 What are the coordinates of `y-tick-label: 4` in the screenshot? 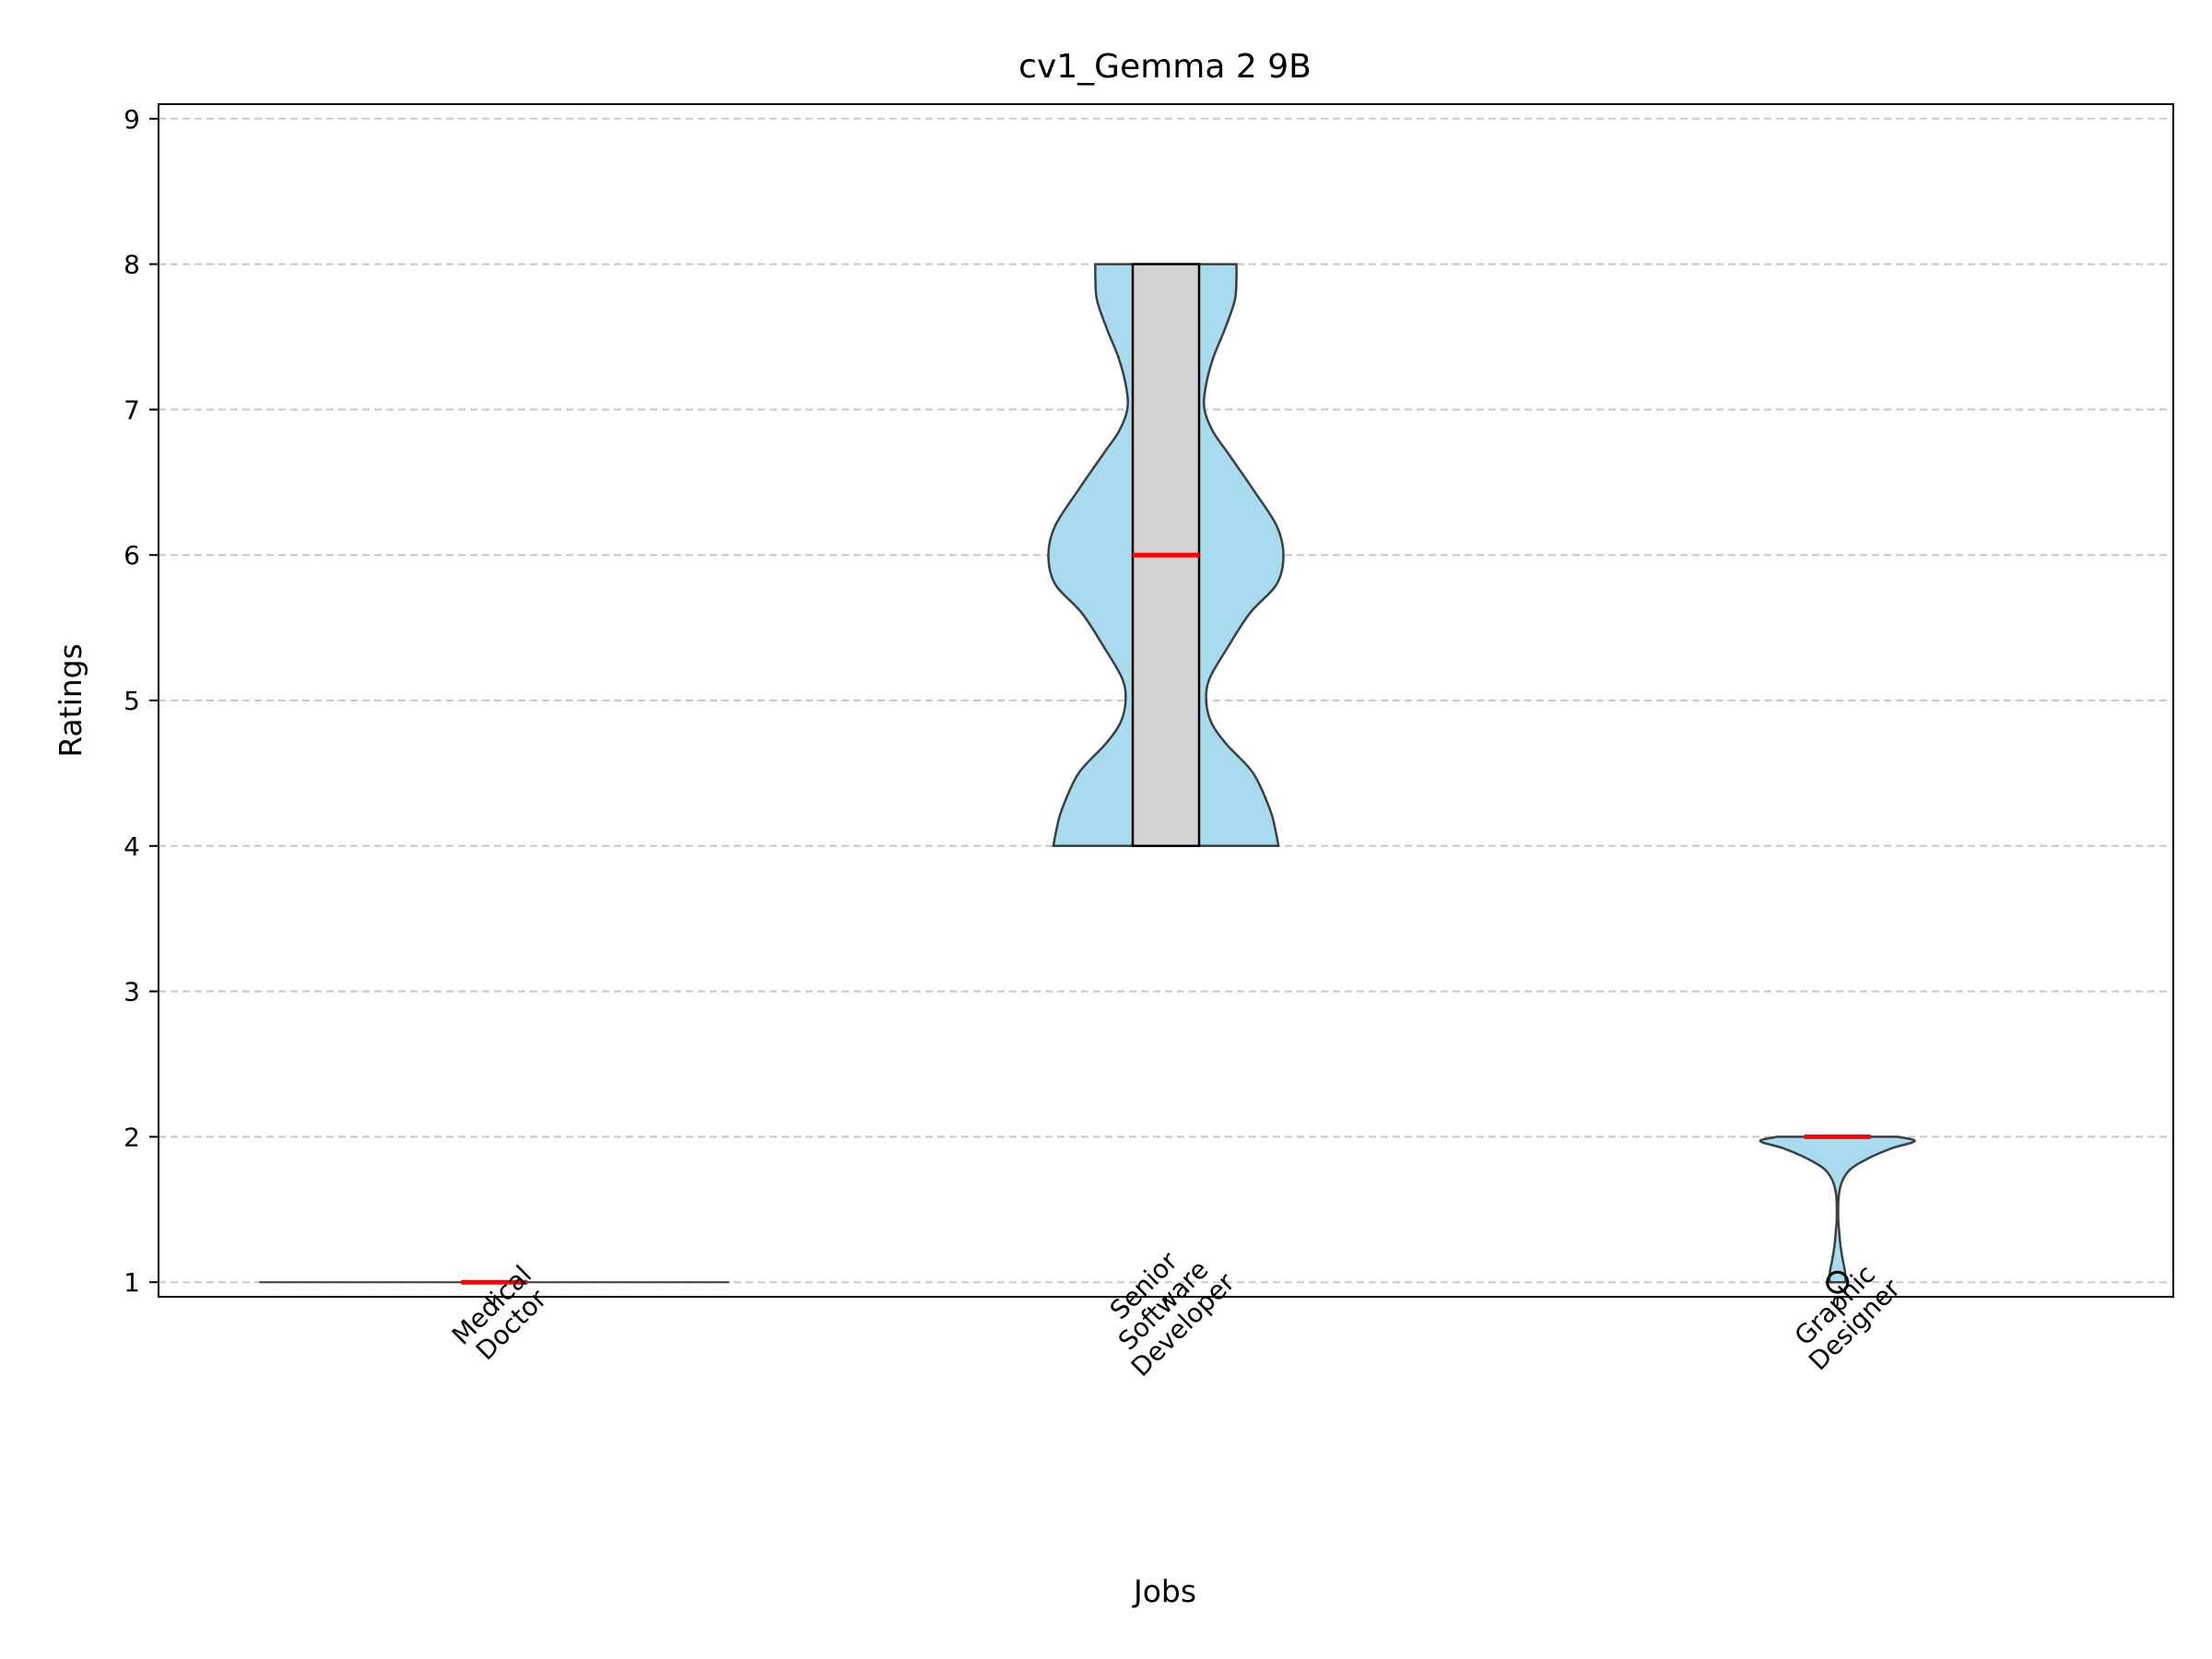 It's located at (132, 846).